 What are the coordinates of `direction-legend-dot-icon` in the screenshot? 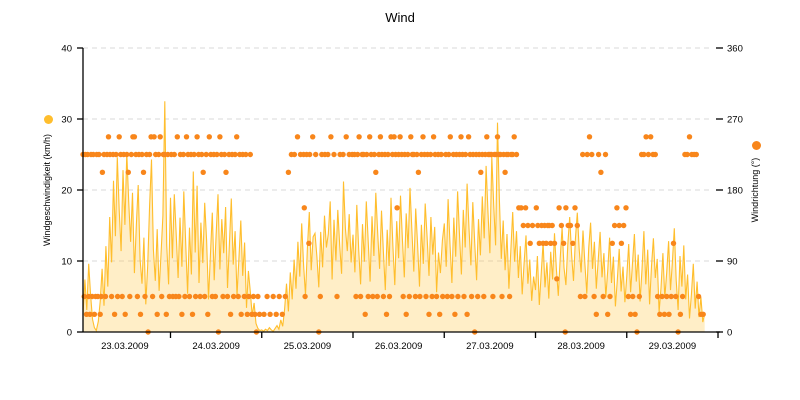 It's located at (756, 145).